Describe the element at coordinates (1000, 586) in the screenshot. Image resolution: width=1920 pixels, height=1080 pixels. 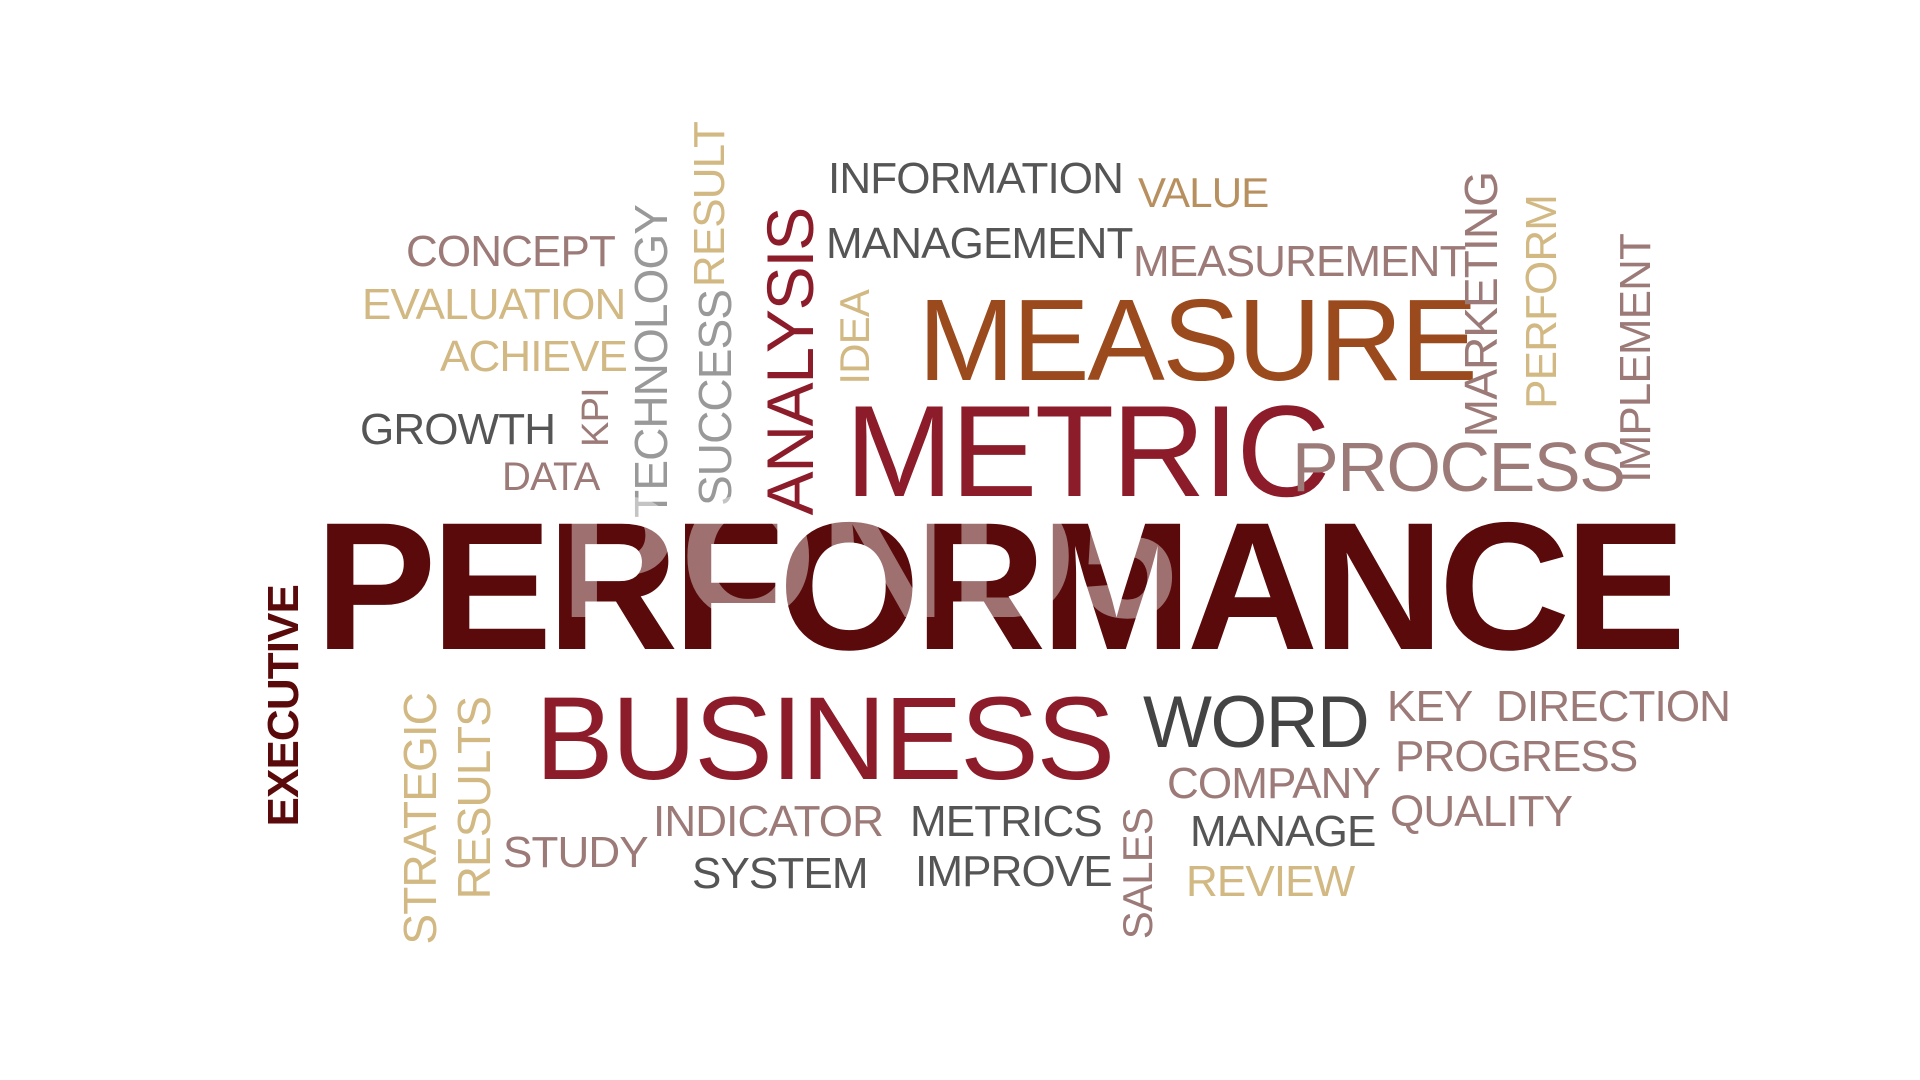
I see `word-performance: PERFORMANCE` at that location.